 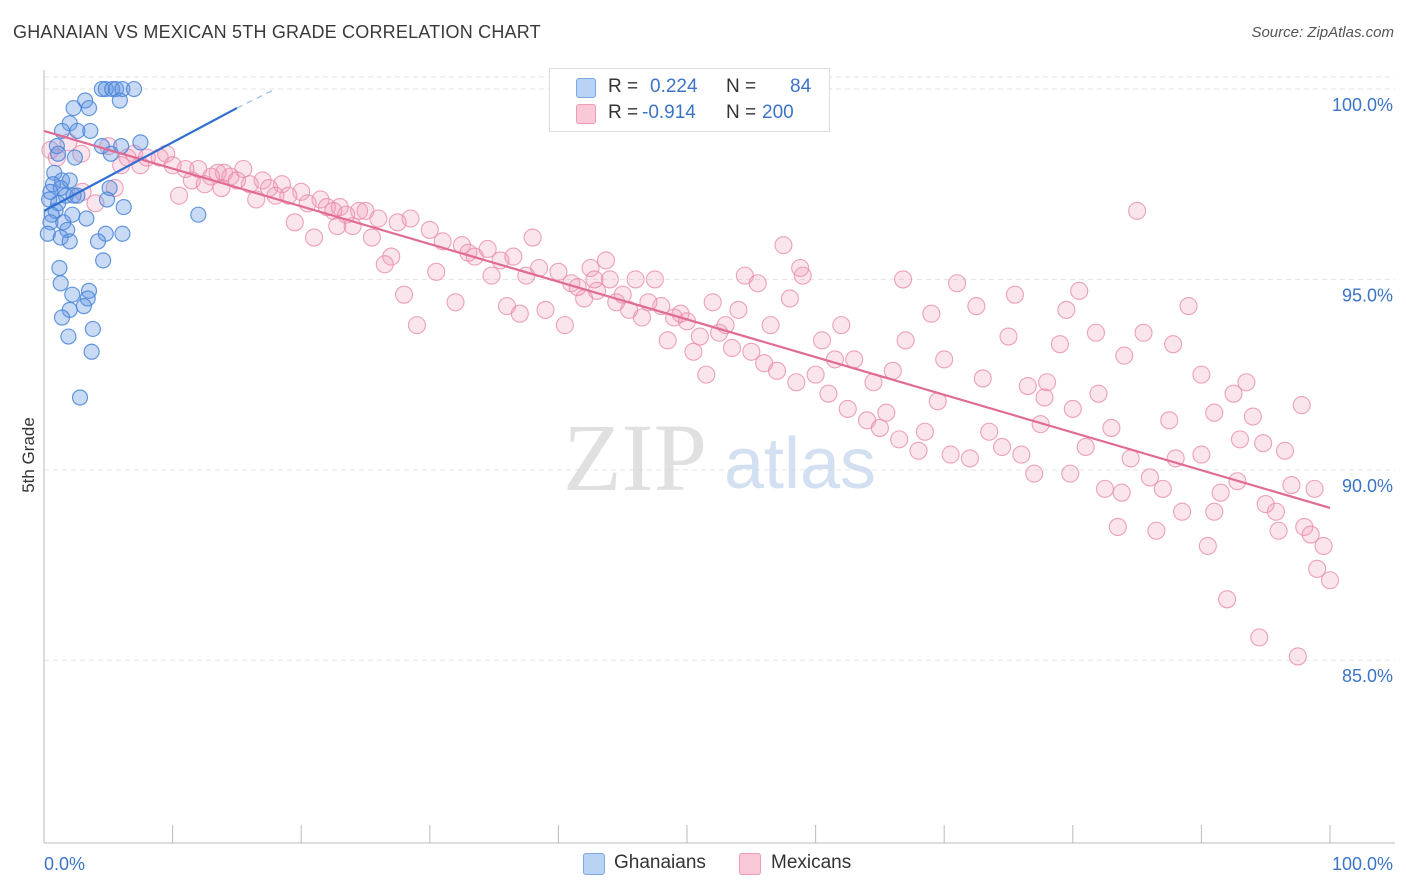 What do you see at coordinates (674, 86) in the screenshot?
I see `legend-r-value: 0.224` at bounding box center [674, 86].